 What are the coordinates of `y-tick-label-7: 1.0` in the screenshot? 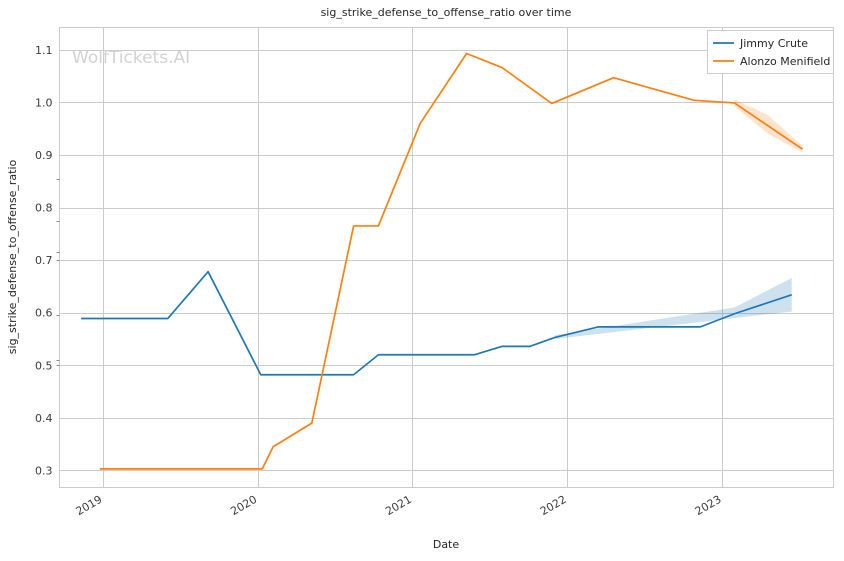 It's located at (44, 102).